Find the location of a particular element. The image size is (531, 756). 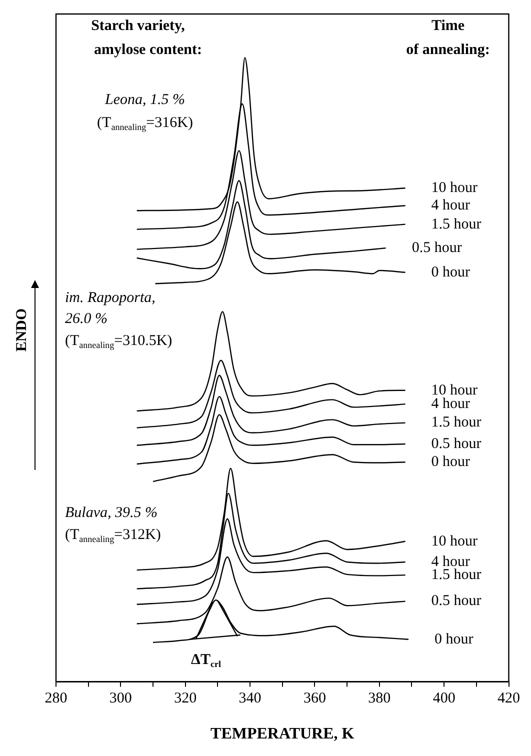

x-tick-label: 340 is located at coordinates (250, 698).